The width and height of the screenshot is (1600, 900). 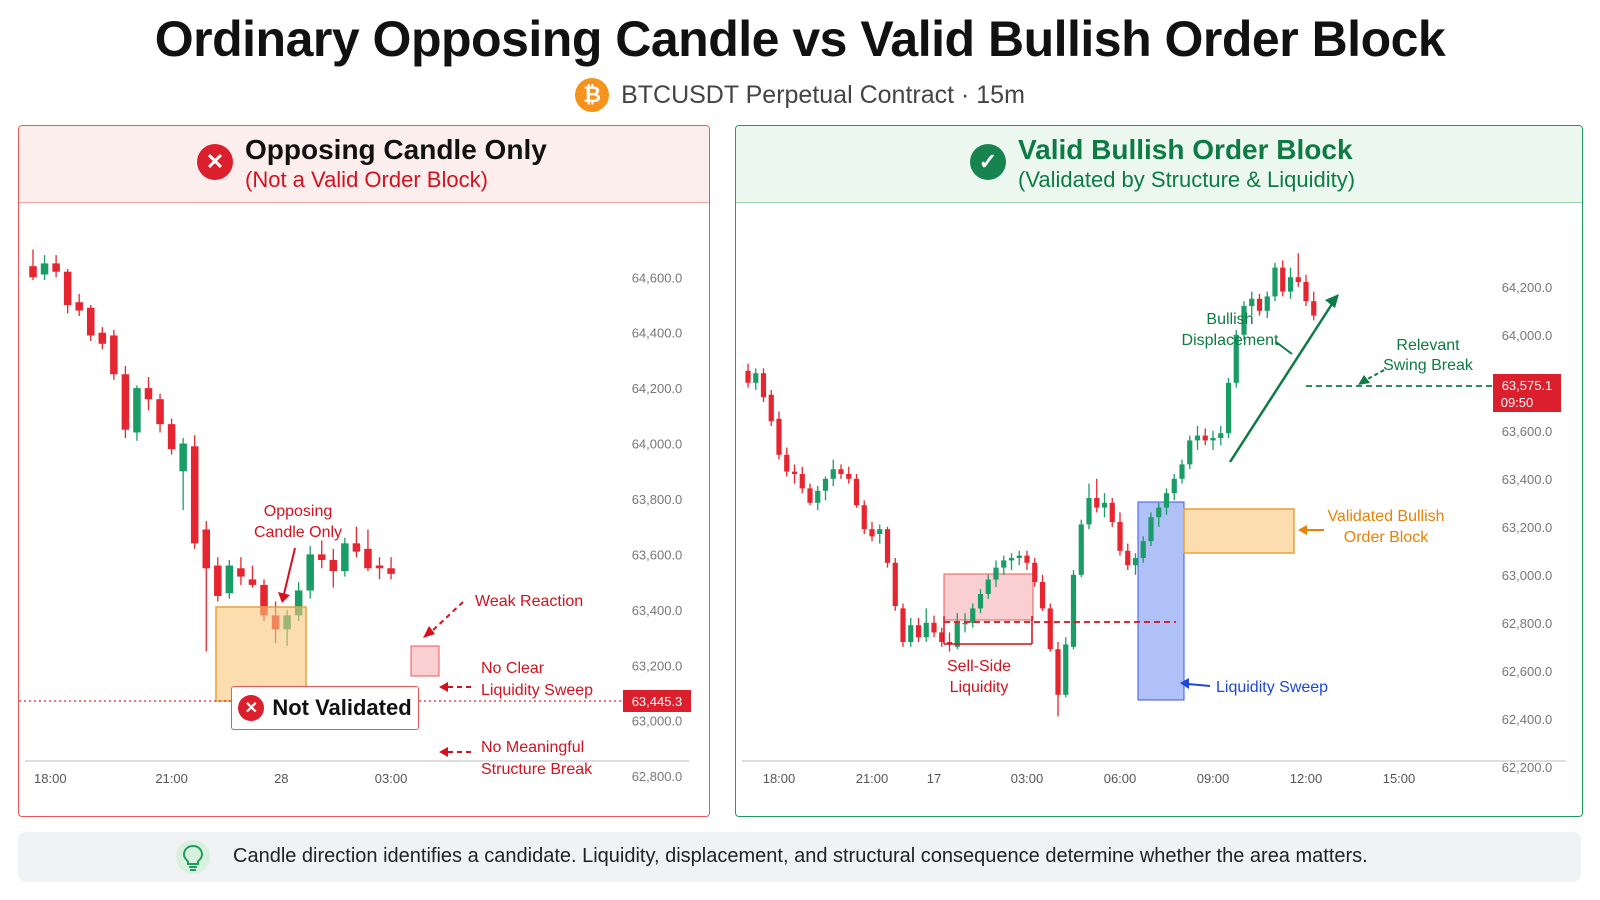 I want to click on panel-subtitle-invalid: (Not a Valid Order Block), so click(x=366, y=179).